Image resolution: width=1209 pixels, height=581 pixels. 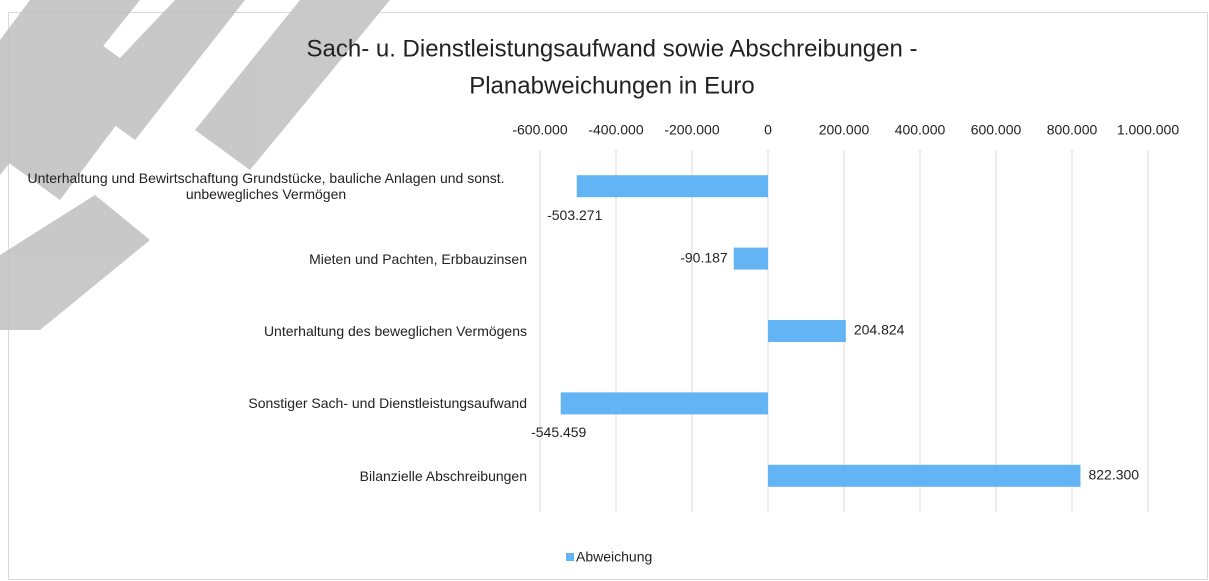 What do you see at coordinates (1072, 130) in the screenshot?
I see `x-tick-label: 800.000` at bounding box center [1072, 130].